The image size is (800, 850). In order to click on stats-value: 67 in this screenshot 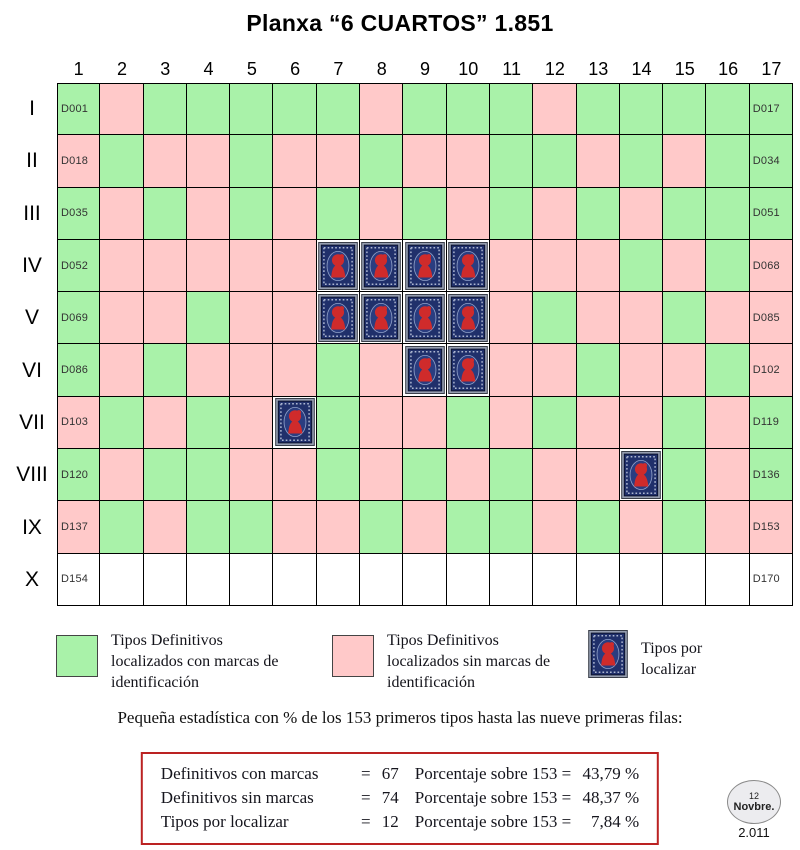, I will do `click(390, 773)`.